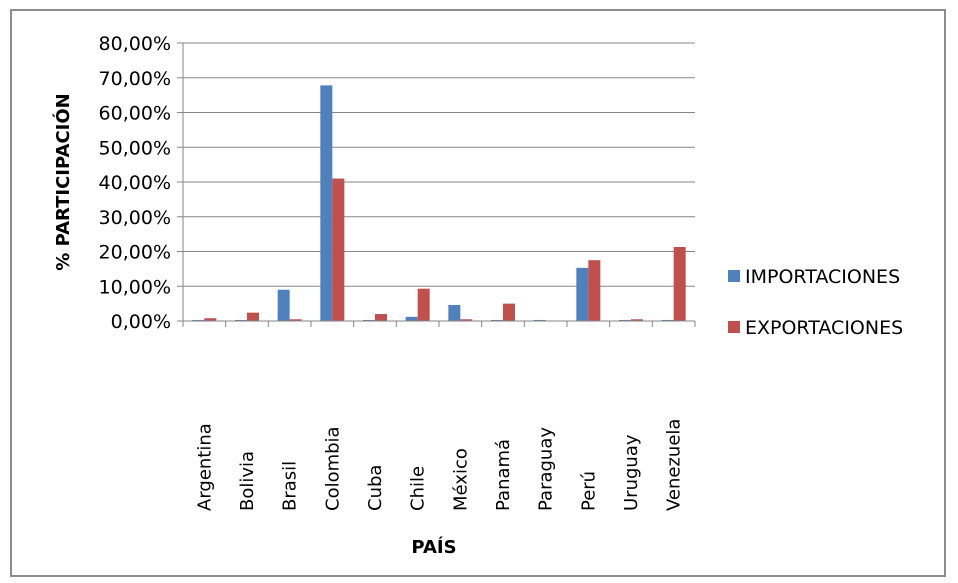  What do you see at coordinates (332, 468) in the screenshot?
I see `x-category-label: Colombia` at bounding box center [332, 468].